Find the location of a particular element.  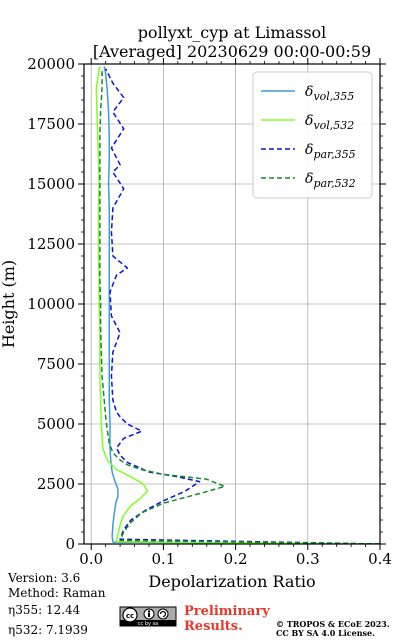

y-tick-label: 15000 is located at coordinates (51, 184).